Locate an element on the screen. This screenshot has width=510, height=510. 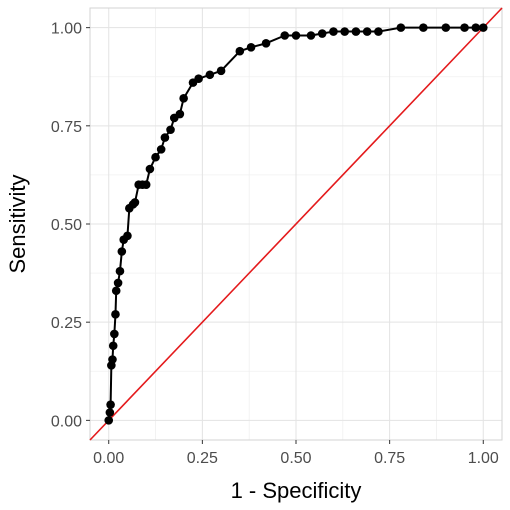
x-tick-label: 0.50 is located at coordinates (295, 458).